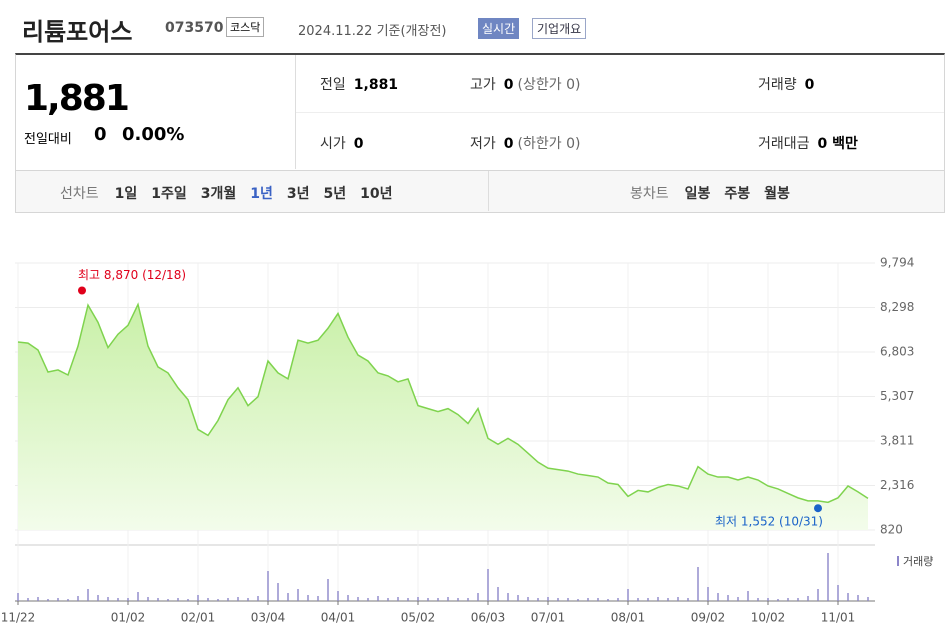  I want to click on tab: 일봉, so click(697, 194).